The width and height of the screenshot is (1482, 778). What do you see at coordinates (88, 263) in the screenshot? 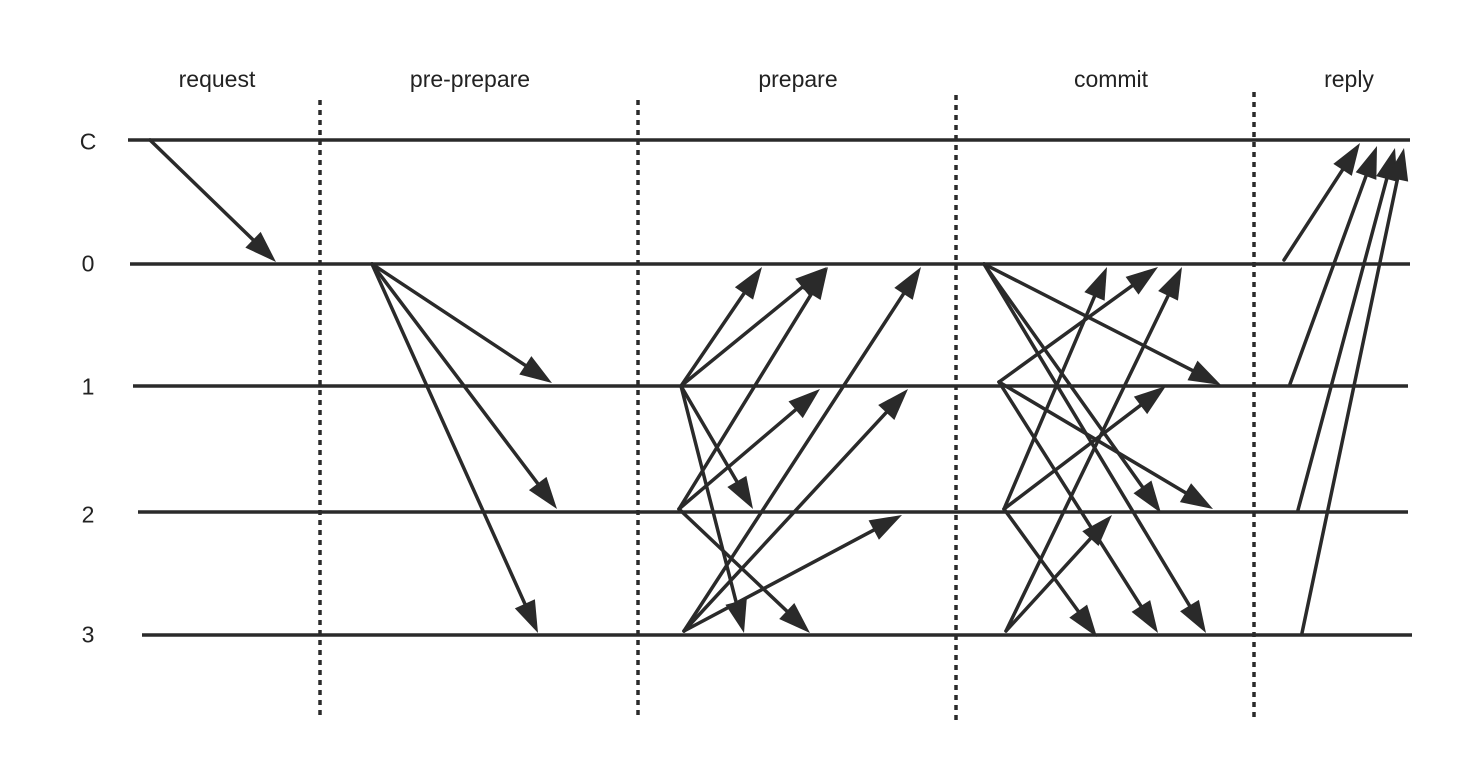
I see `node-label-0: 0` at bounding box center [88, 263].